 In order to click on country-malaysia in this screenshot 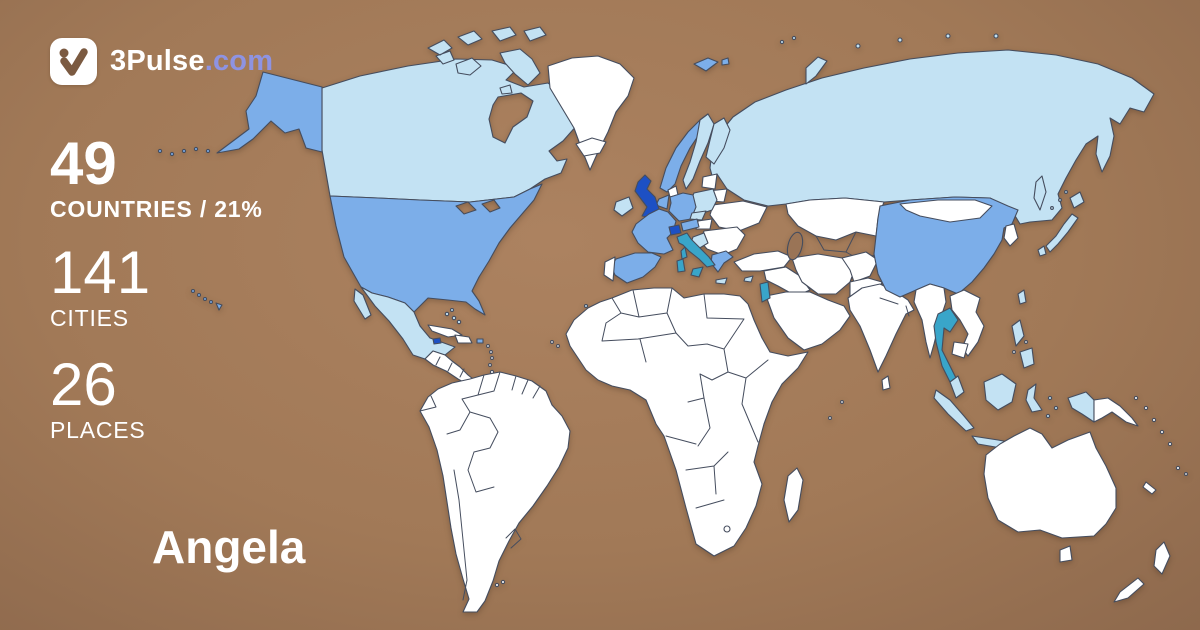, I will do `click(957, 387)`.